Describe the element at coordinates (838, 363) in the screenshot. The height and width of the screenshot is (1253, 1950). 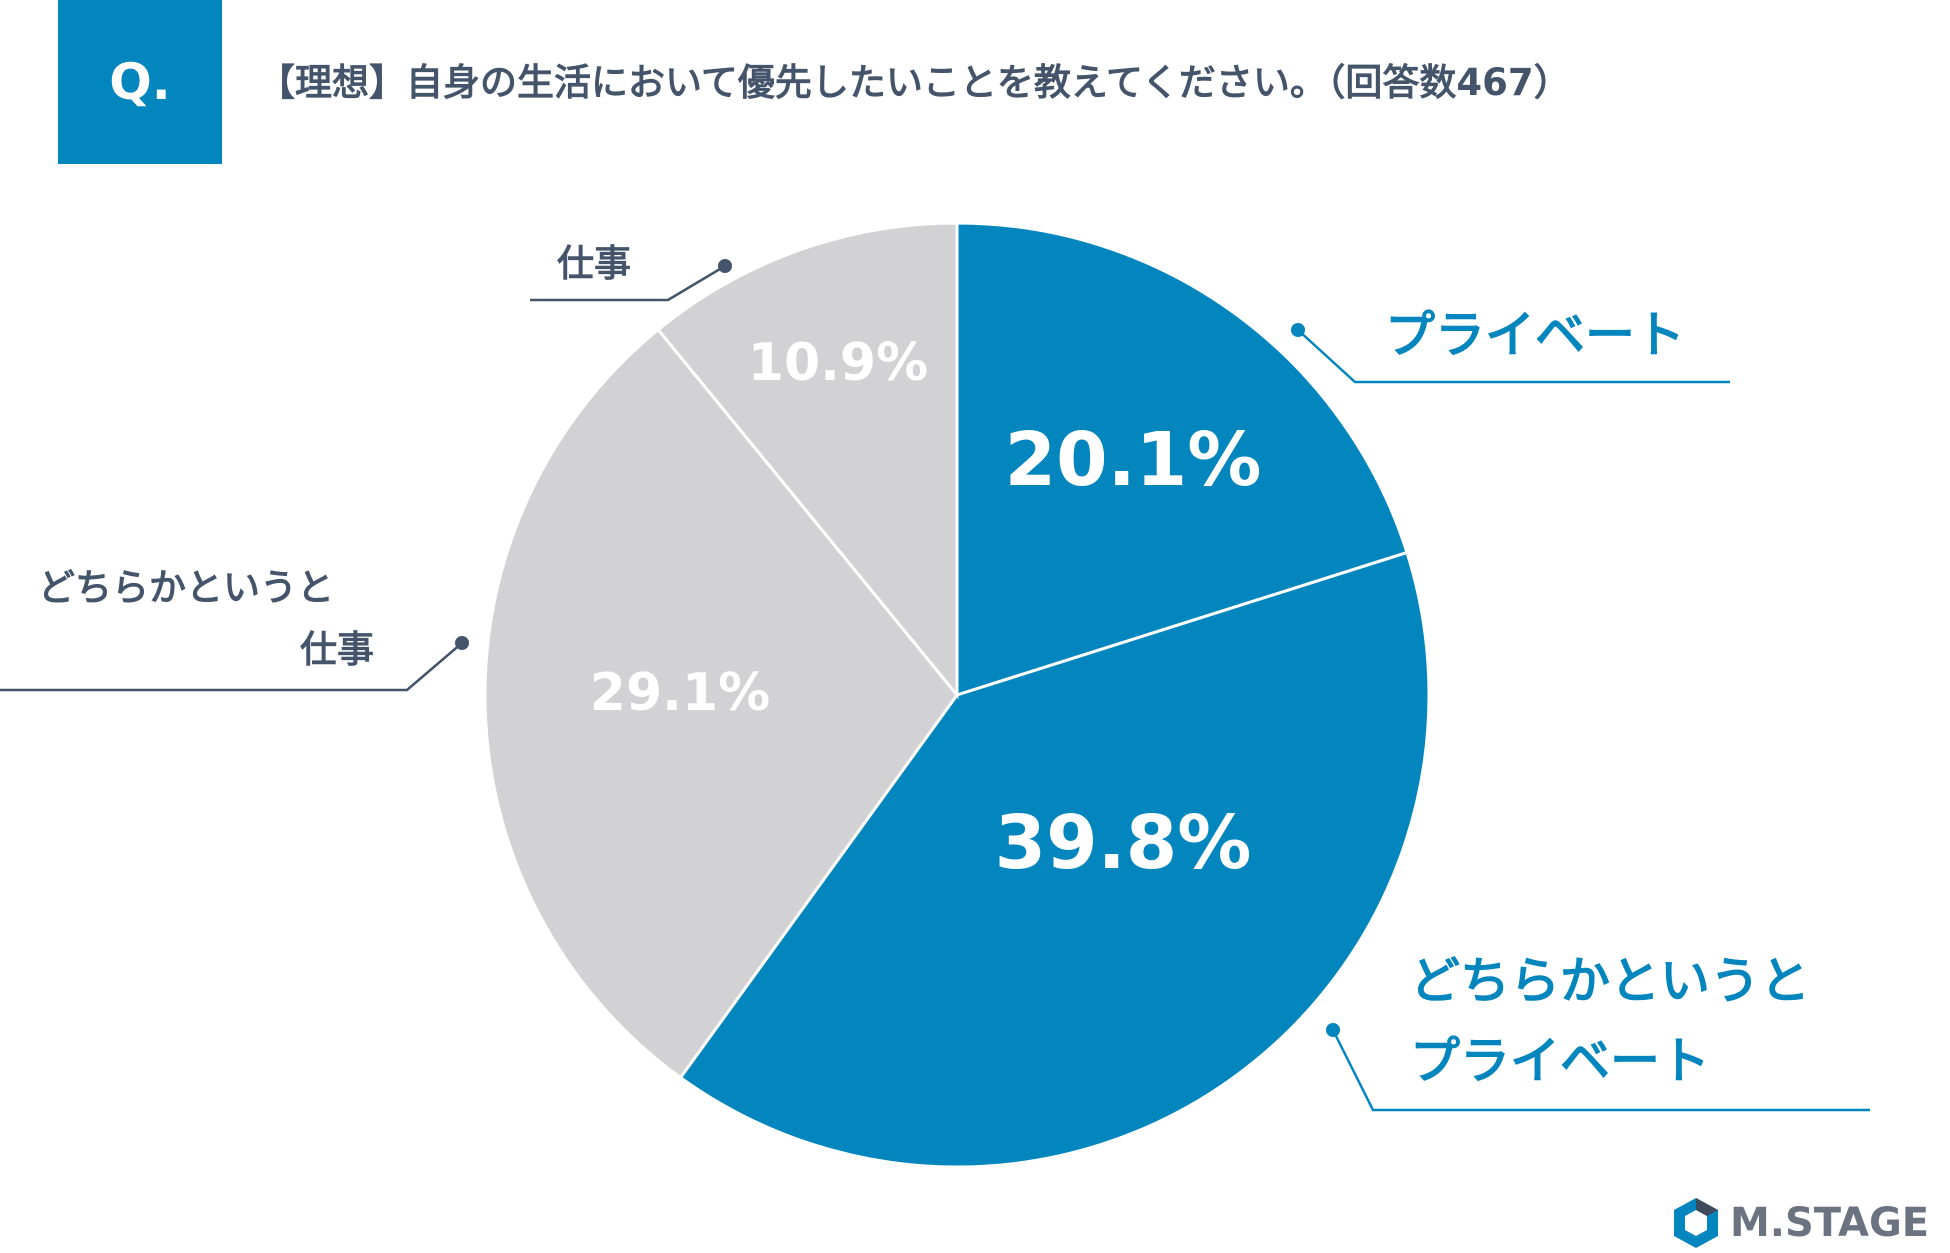
I see `slice-value-label-4: 10.9%` at that location.